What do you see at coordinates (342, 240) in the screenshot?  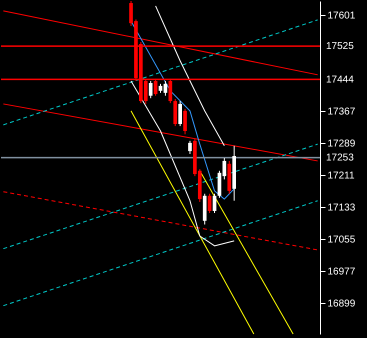 I see `y-tick-label: 17055` at bounding box center [342, 240].